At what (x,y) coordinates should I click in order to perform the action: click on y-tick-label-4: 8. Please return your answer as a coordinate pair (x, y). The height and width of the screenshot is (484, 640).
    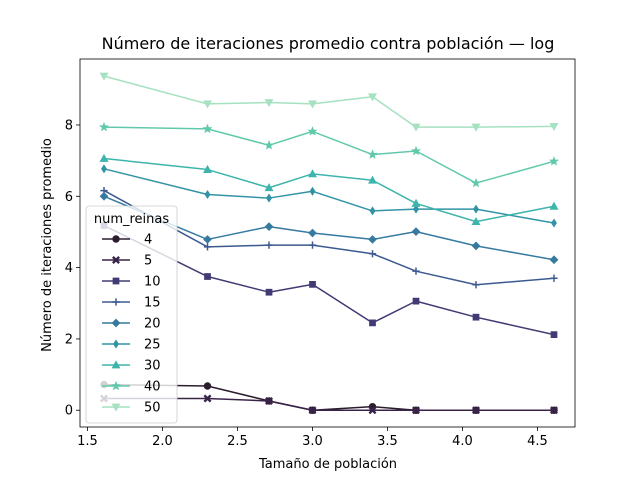
    Looking at the image, I should click on (69, 125).